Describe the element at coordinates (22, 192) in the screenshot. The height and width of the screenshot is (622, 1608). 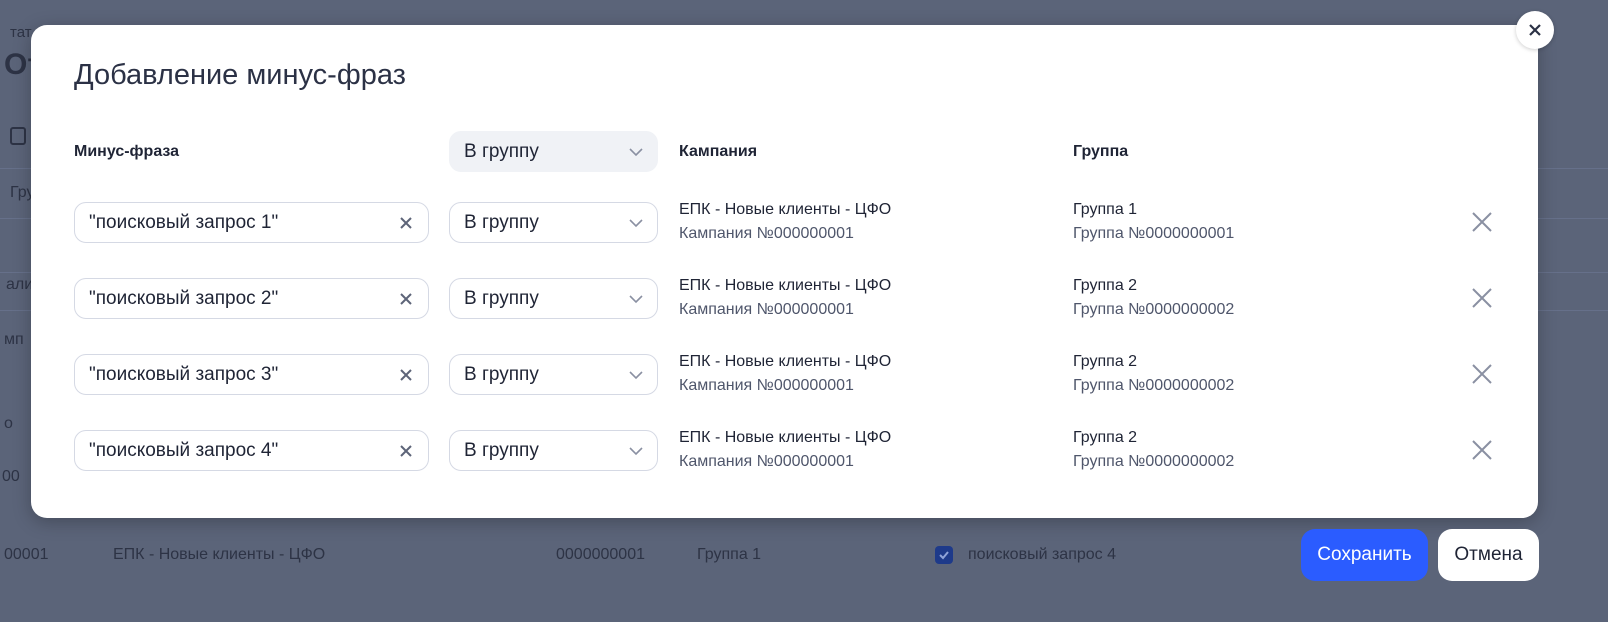
I see `bg-group-label: Гру` at that location.